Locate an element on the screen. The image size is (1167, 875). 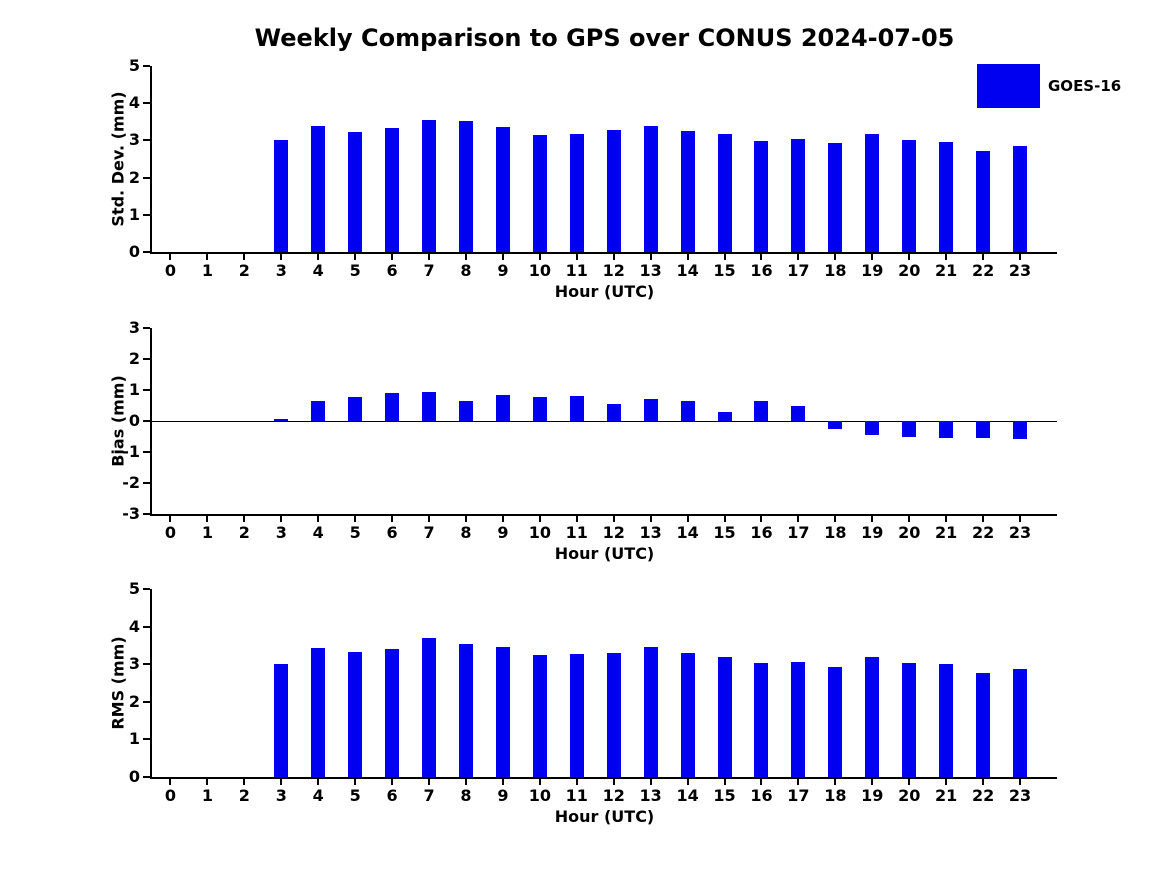
bias-y-axis-label: Bias (mm) is located at coordinates (118, 421).